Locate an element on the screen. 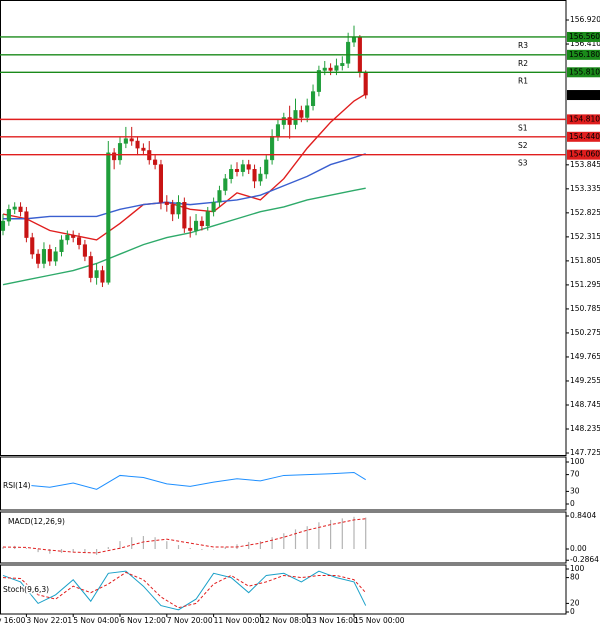 This screenshot has height=627, width=600. y-tick-label: 153.335 is located at coordinates (585, 188).